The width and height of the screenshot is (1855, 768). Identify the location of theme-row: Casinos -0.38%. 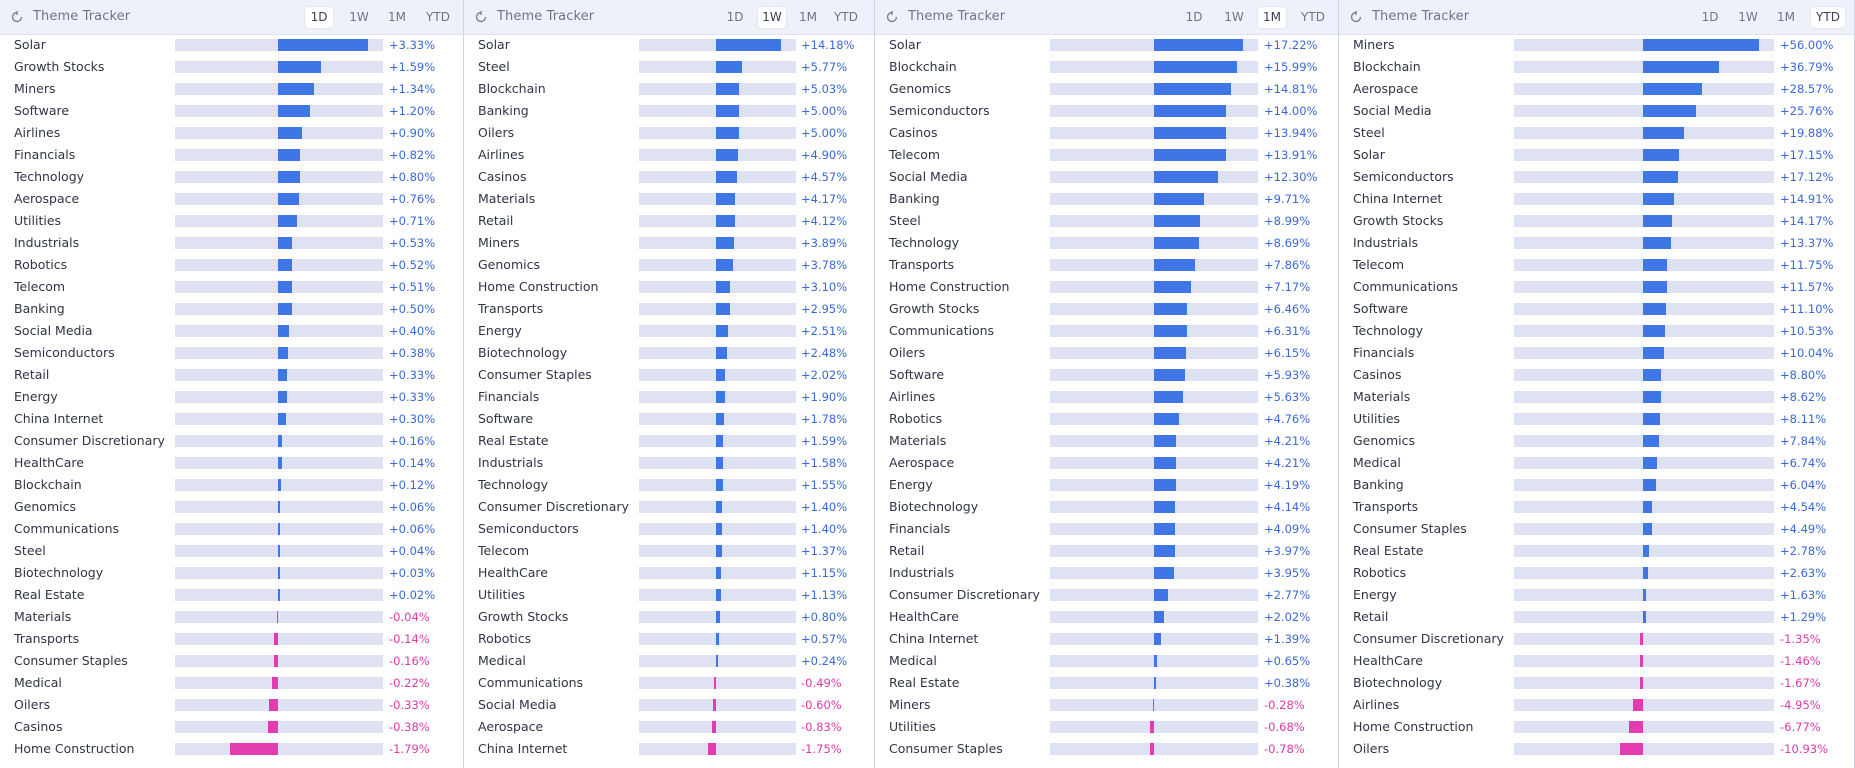
(231, 727).